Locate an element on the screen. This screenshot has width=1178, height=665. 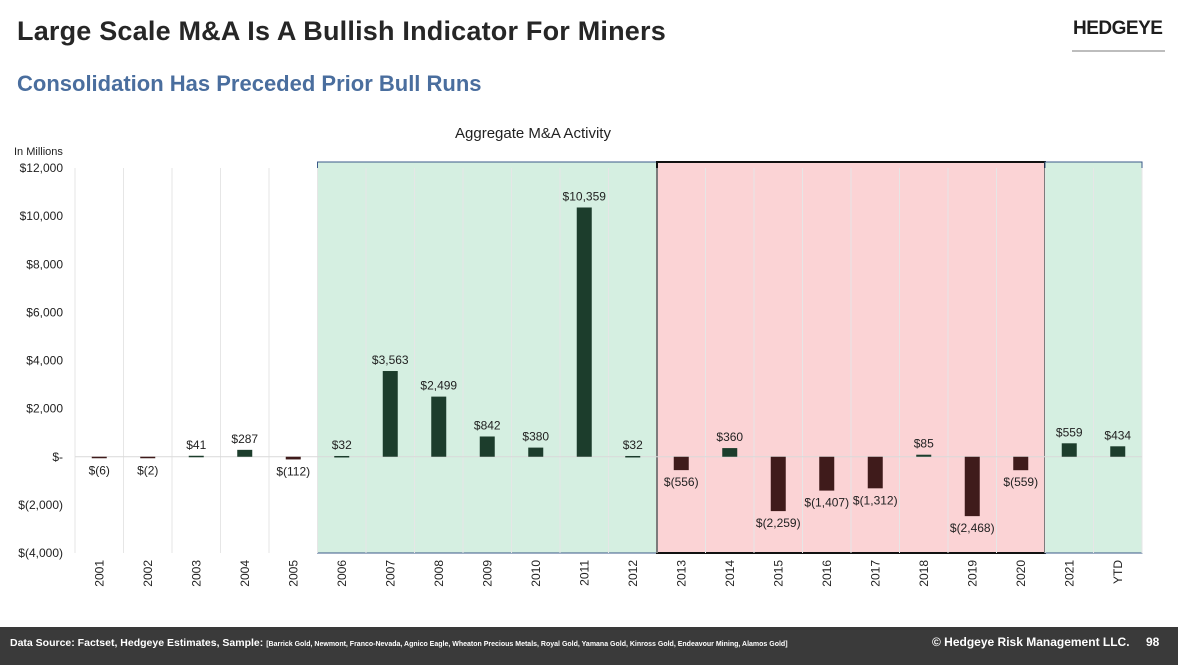
data-label-2006: $32 is located at coordinates (342, 445).